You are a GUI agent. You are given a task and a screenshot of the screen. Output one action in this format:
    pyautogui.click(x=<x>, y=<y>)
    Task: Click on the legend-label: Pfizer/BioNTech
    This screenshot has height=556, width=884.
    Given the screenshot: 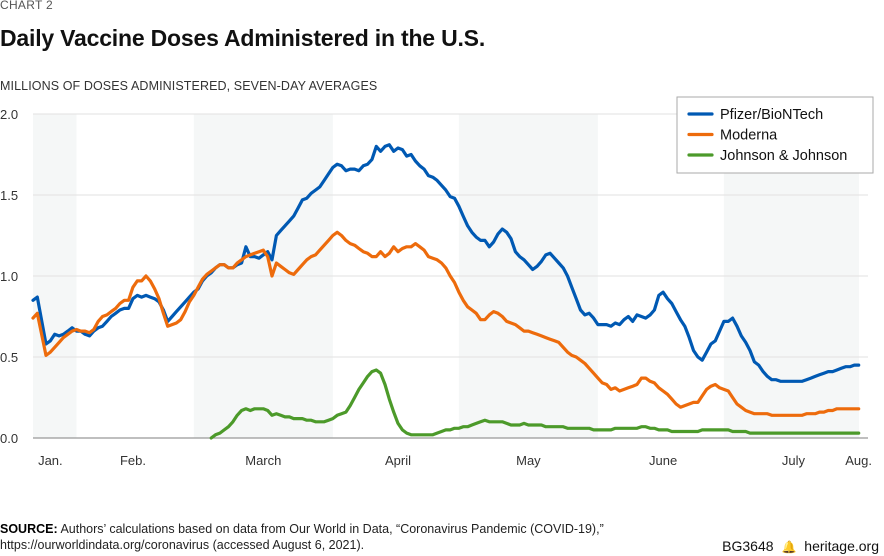 What is the action you would take?
    pyautogui.click(x=771, y=115)
    